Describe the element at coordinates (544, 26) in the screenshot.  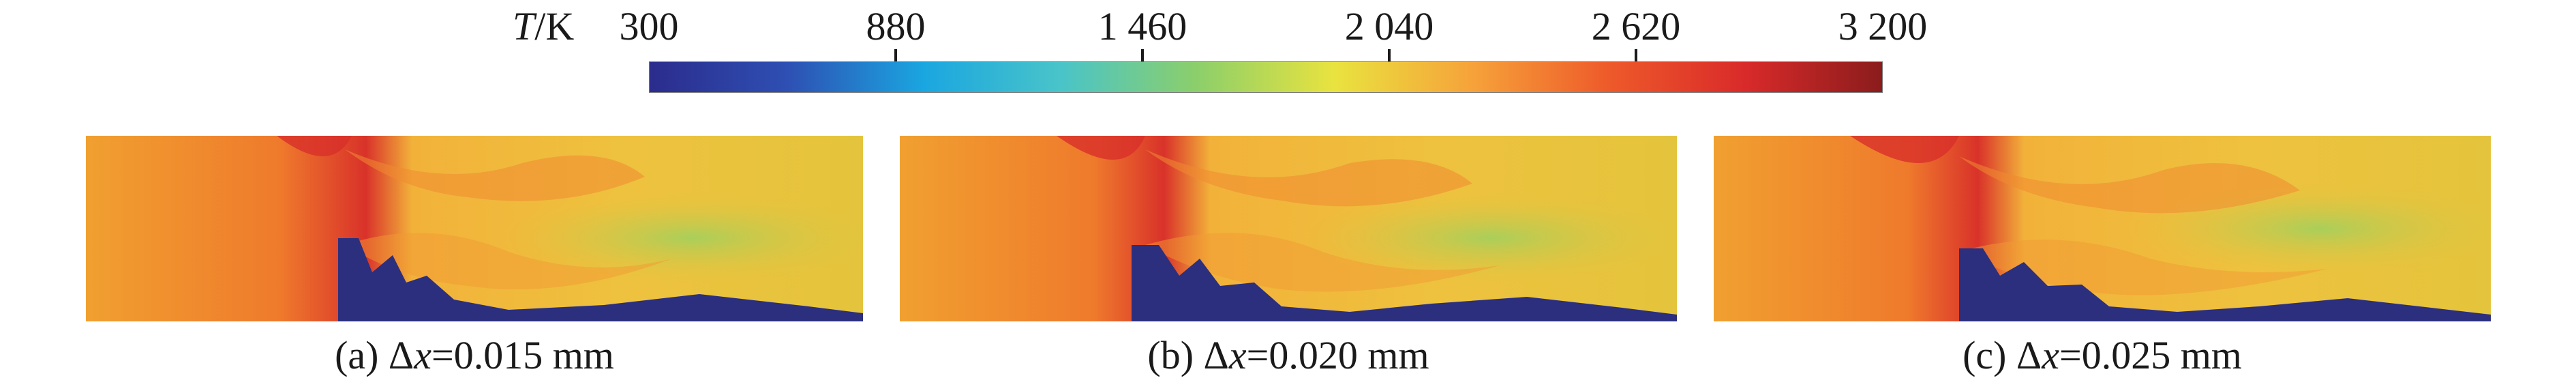
I see `colorbar-title: T/K` at that location.